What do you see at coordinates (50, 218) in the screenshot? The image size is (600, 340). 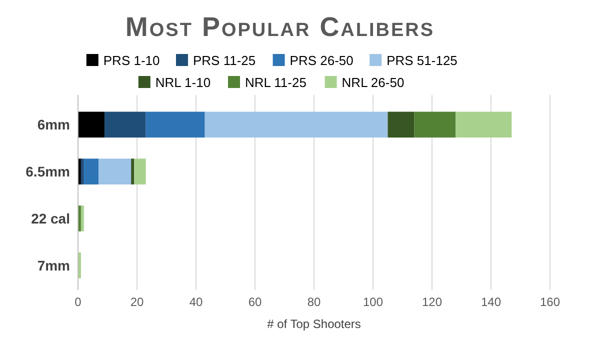 I see `y-tick-label: 22 cal` at bounding box center [50, 218].